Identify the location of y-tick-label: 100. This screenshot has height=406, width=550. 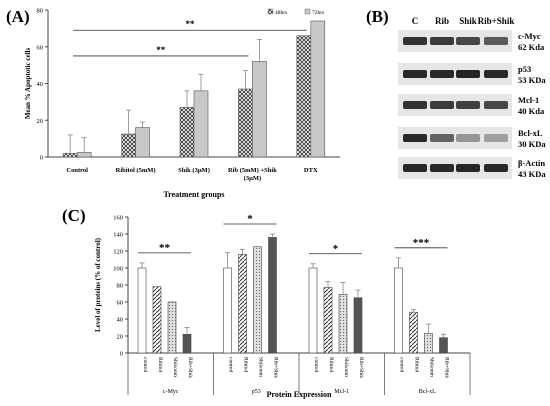
(118, 269).